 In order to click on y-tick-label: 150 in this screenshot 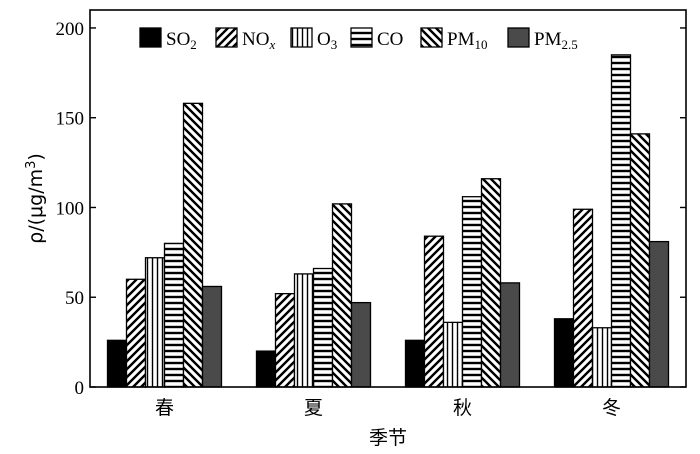, I will do `click(70, 119)`.